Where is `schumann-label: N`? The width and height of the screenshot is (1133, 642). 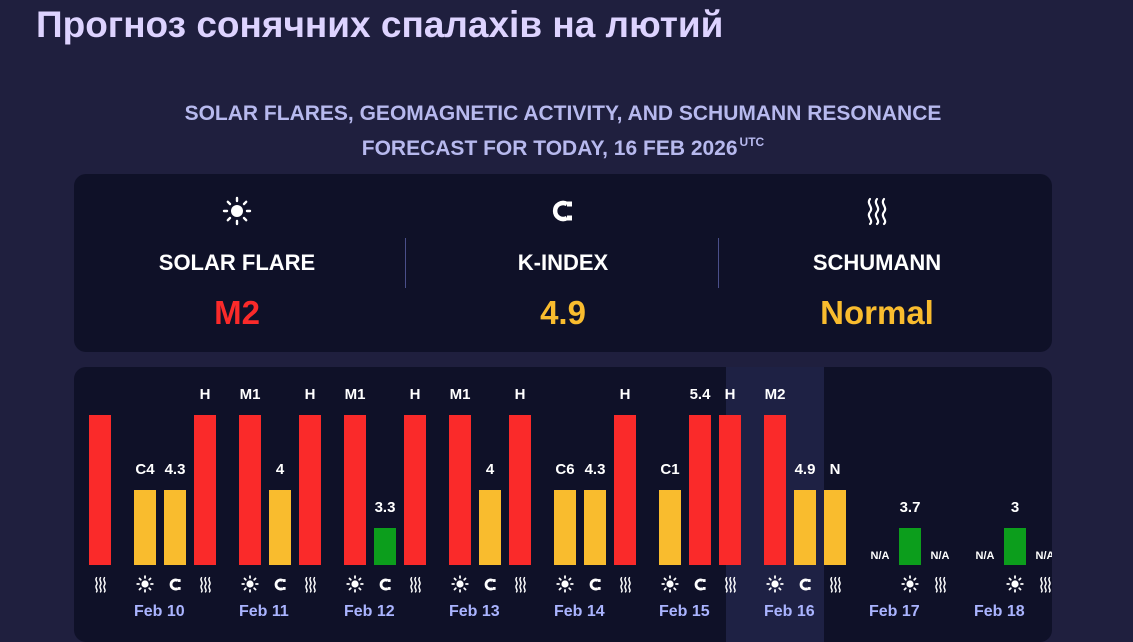 schumann-label: N is located at coordinates (835, 469).